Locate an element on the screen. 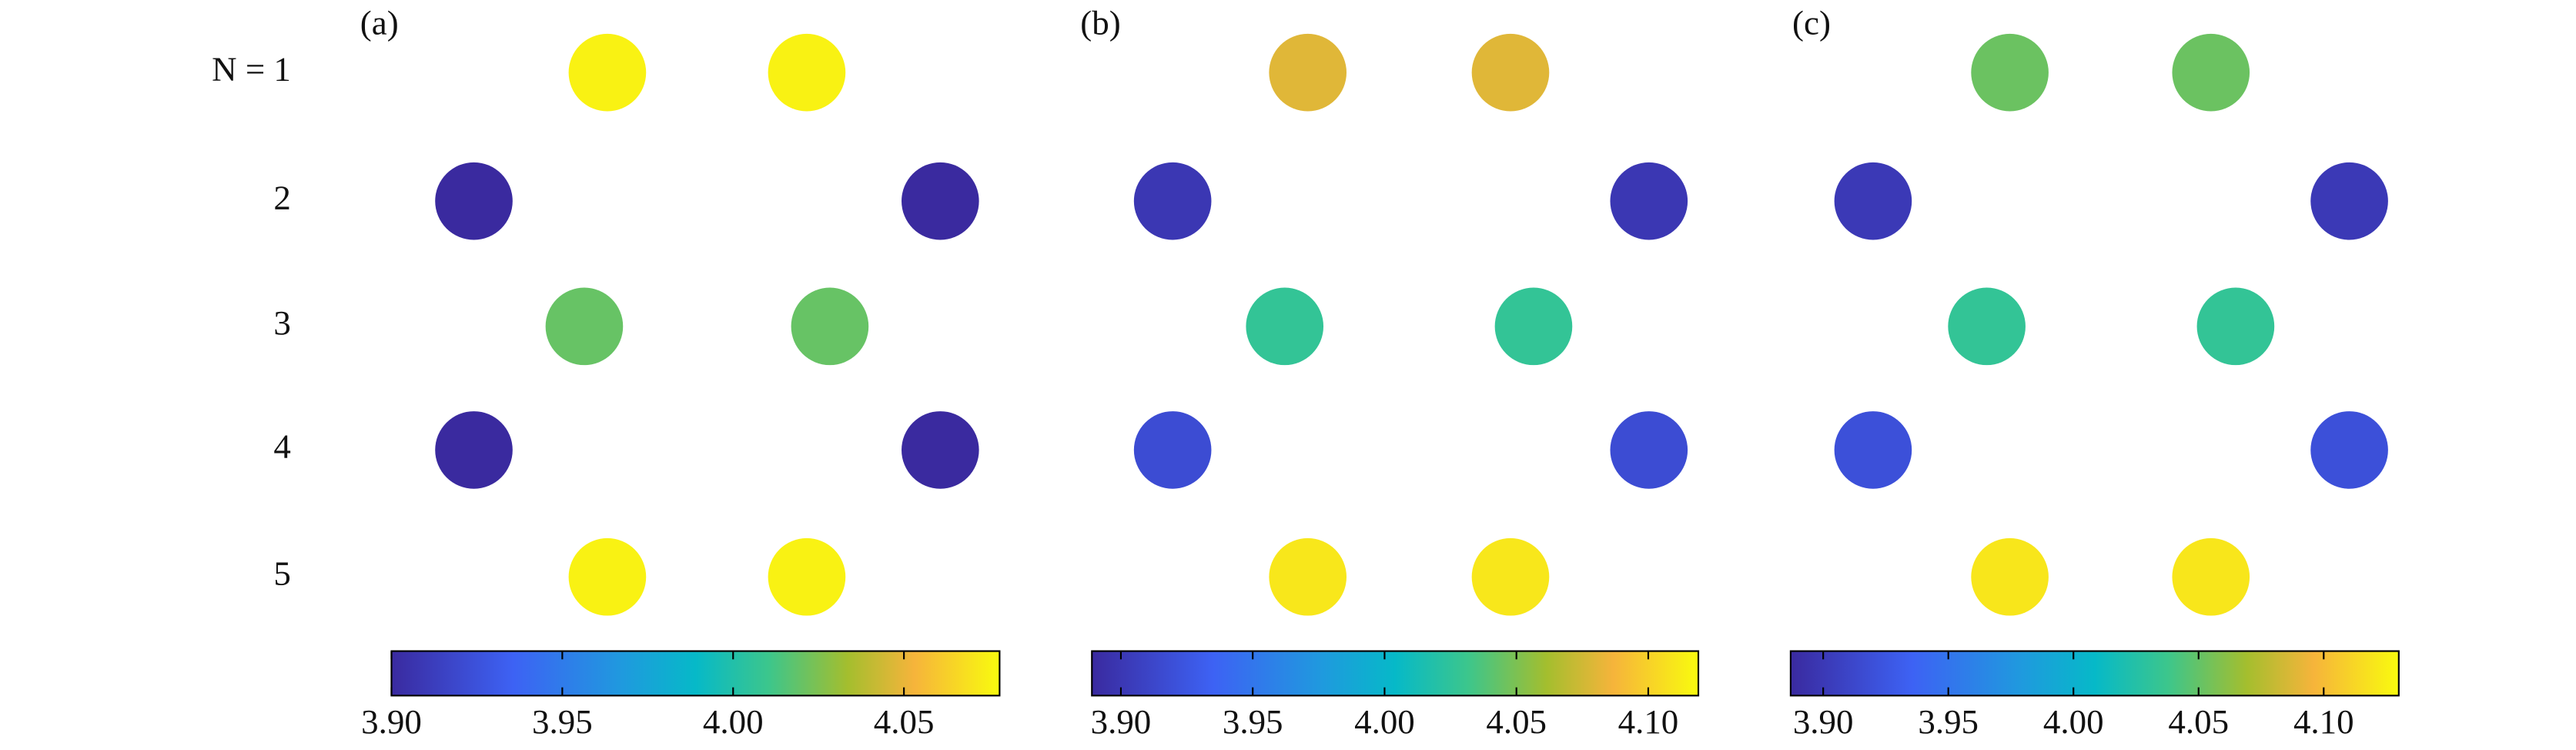  panel-label: (a) is located at coordinates (380, 23).